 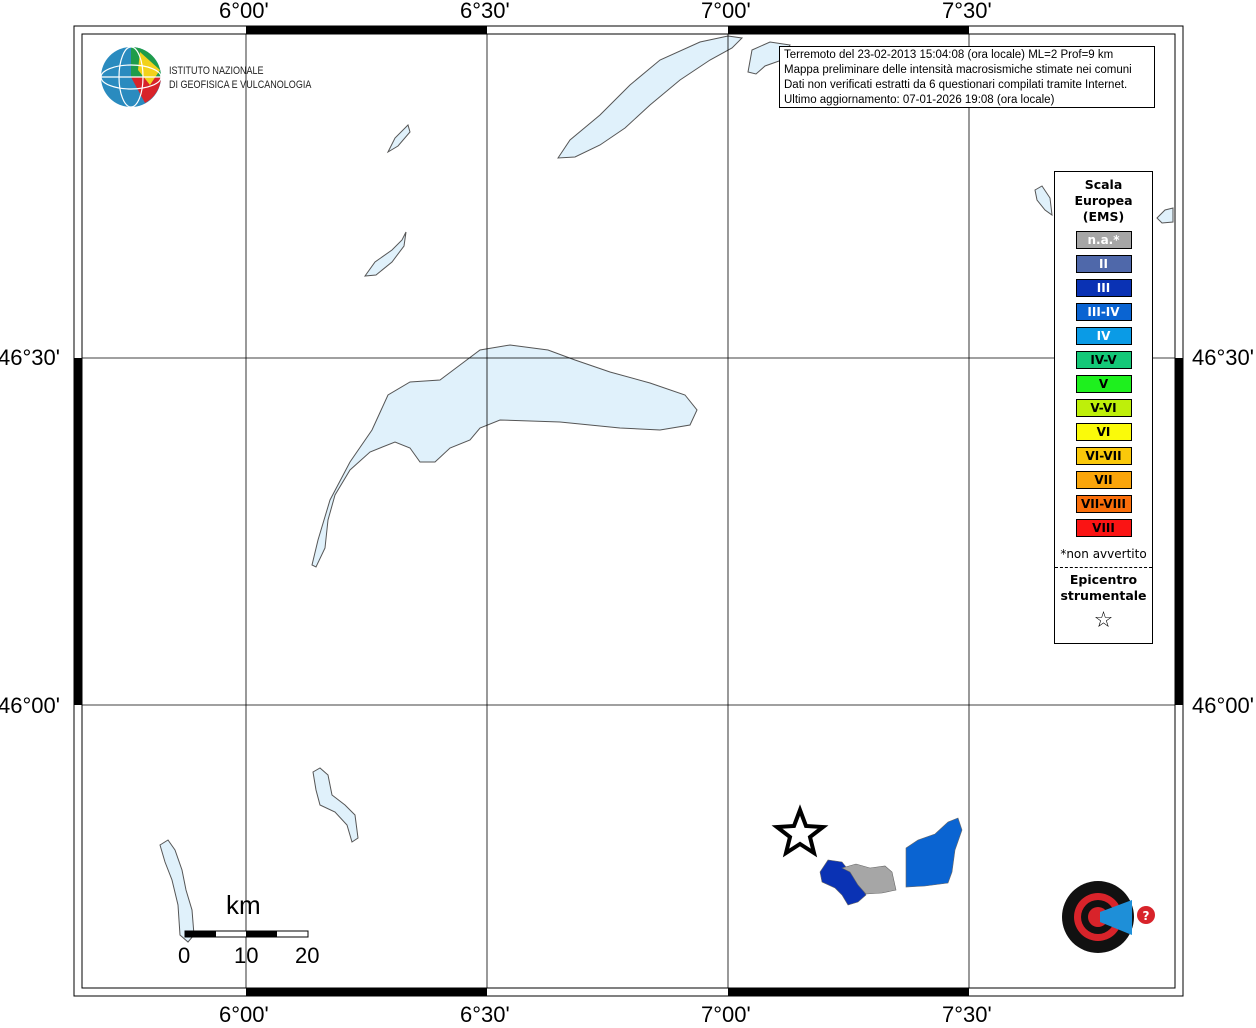 What do you see at coordinates (1103, 264) in the screenshot?
I see `legend-item: II` at bounding box center [1103, 264].